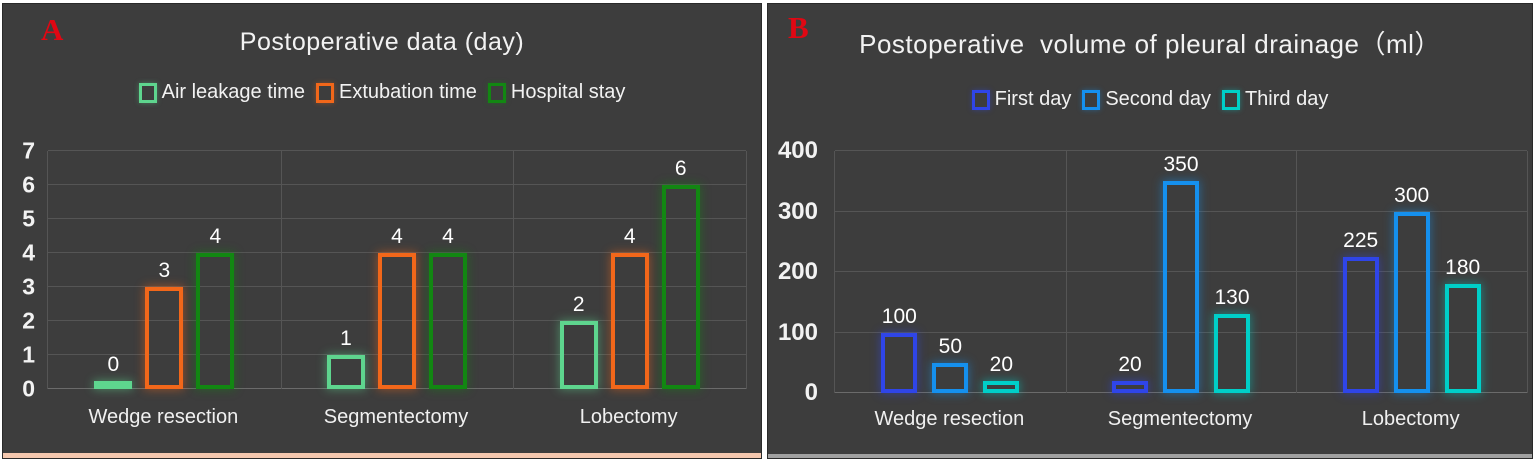  I want to click on bar-group: 0 3 4, so click(164, 270).